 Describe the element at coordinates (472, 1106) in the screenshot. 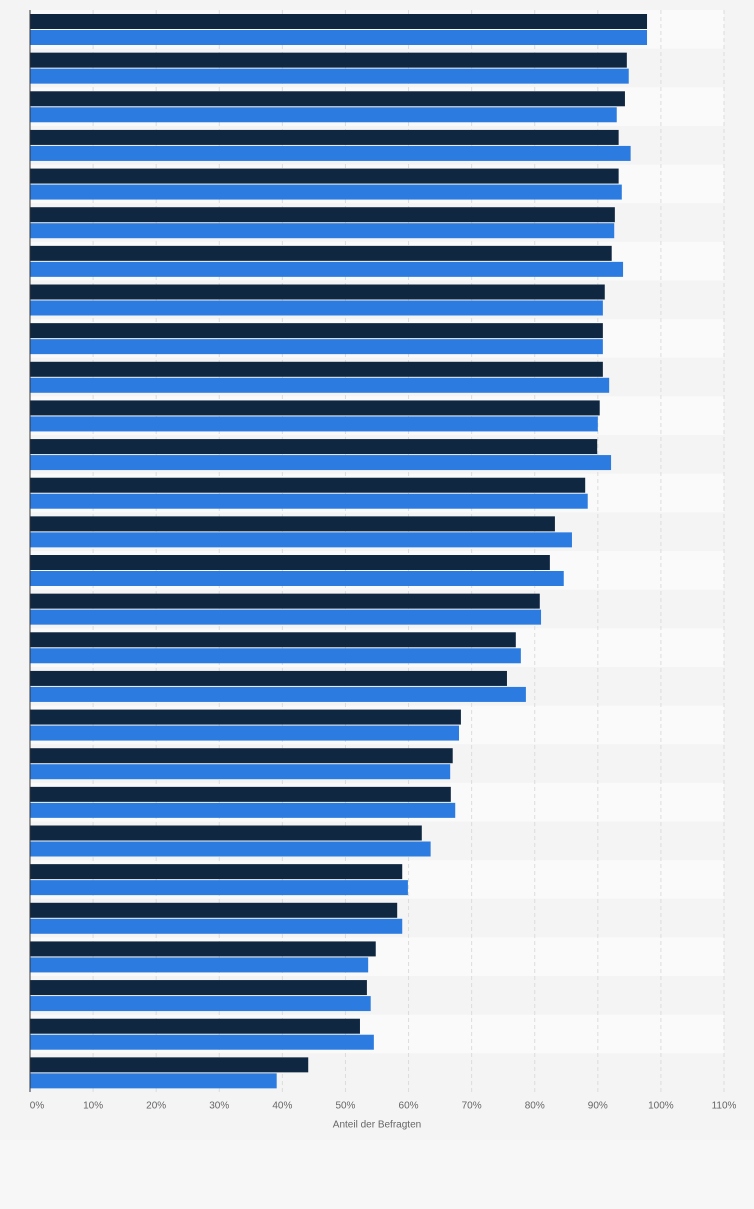

I see `x-tick-label: 70%` at that location.